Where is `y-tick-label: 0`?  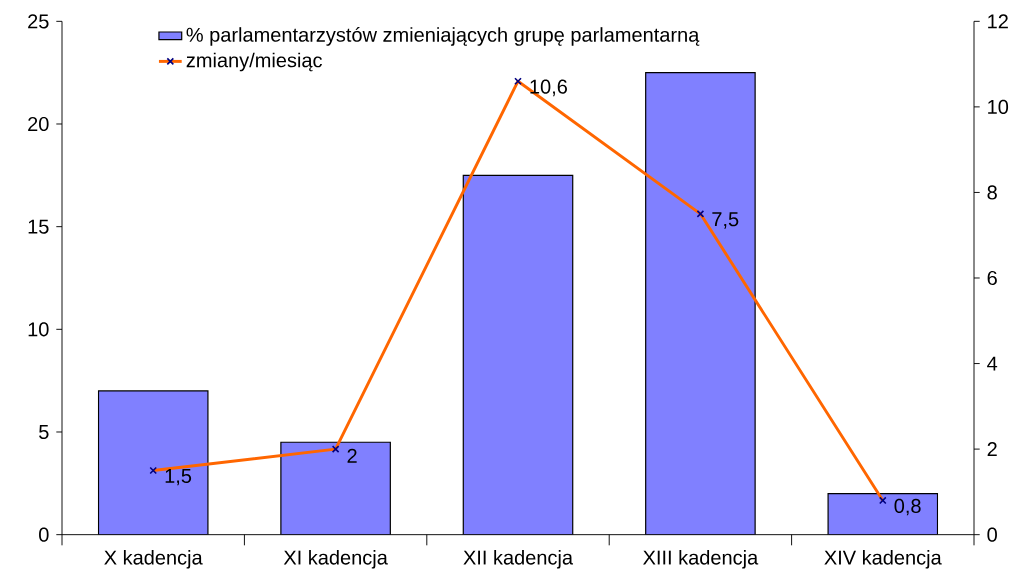 y-tick-label: 0 is located at coordinates (44, 534).